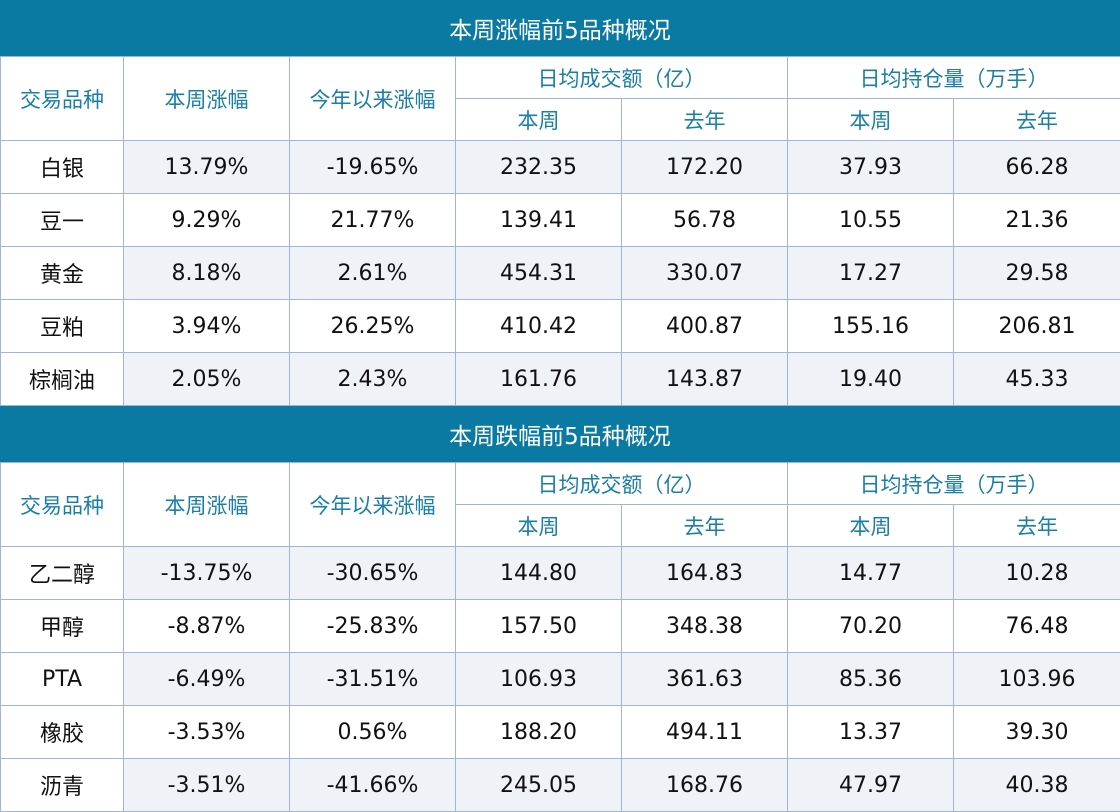 This screenshot has width=1120, height=812. What do you see at coordinates (1036, 626) in the screenshot?
I see `table-cell: 76.48` at bounding box center [1036, 626].